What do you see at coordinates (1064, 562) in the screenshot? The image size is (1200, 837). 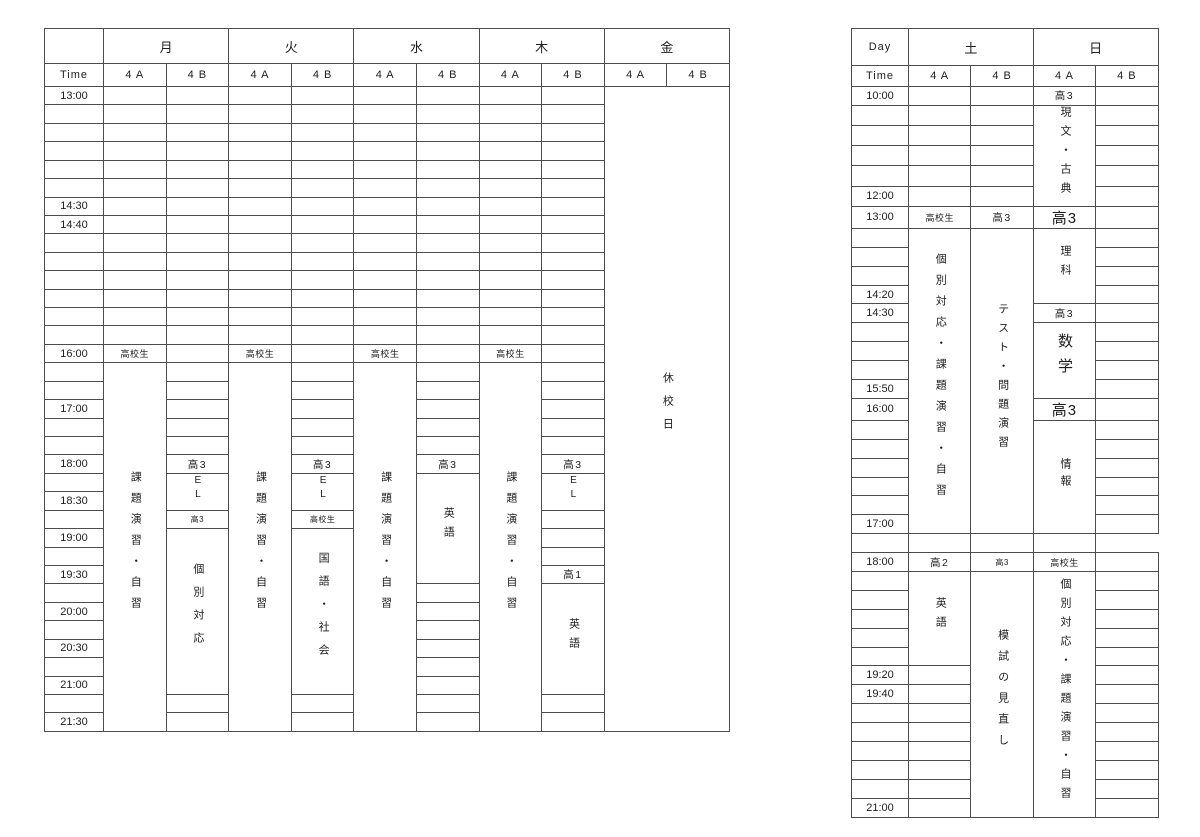 I see `sun-4a-grade-tag-1800: 高校生` at bounding box center [1064, 562].